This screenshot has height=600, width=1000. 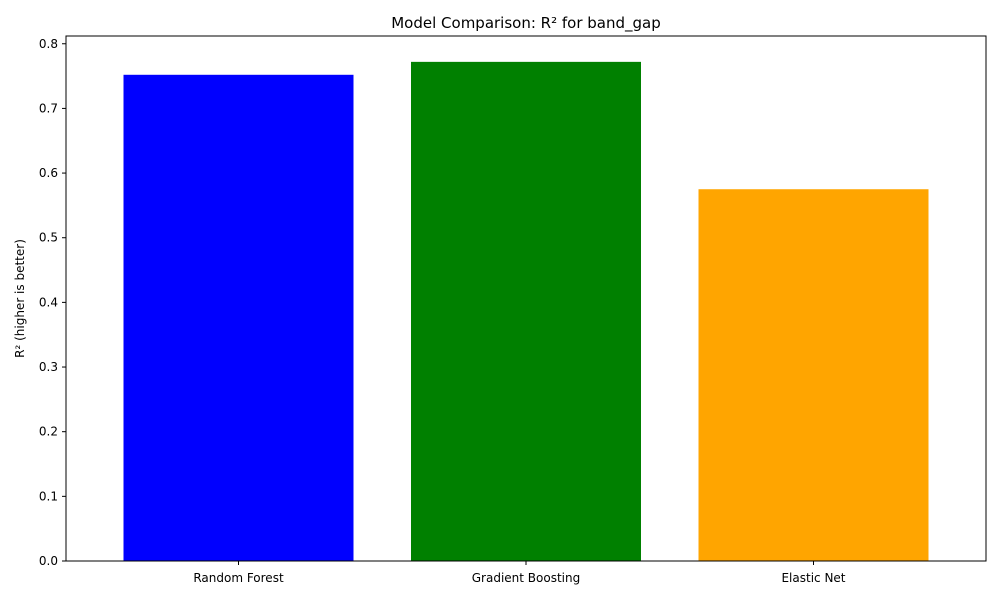 What do you see at coordinates (20, 298) in the screenshot?
I see `y-axis-title: R² (higher is better)` at bounding box center [20, 298].